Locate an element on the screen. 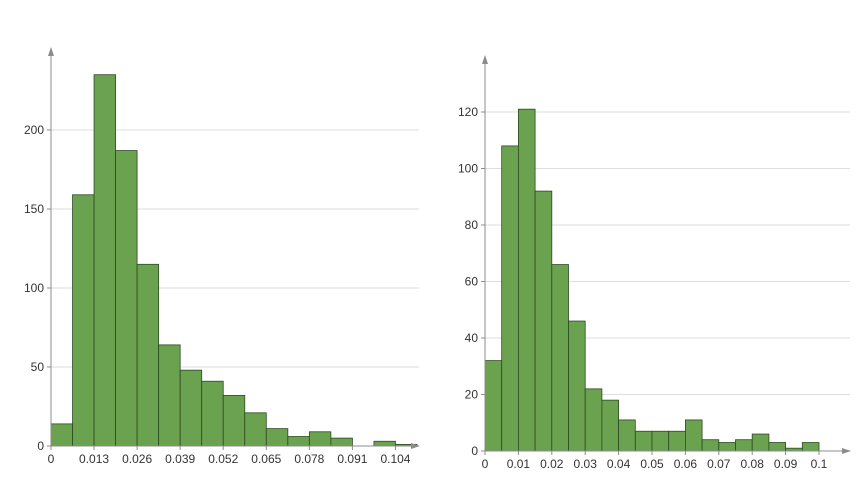 The image size is (868, 493). x-tick-label: 0.02 is located at coordinates (552, 464).